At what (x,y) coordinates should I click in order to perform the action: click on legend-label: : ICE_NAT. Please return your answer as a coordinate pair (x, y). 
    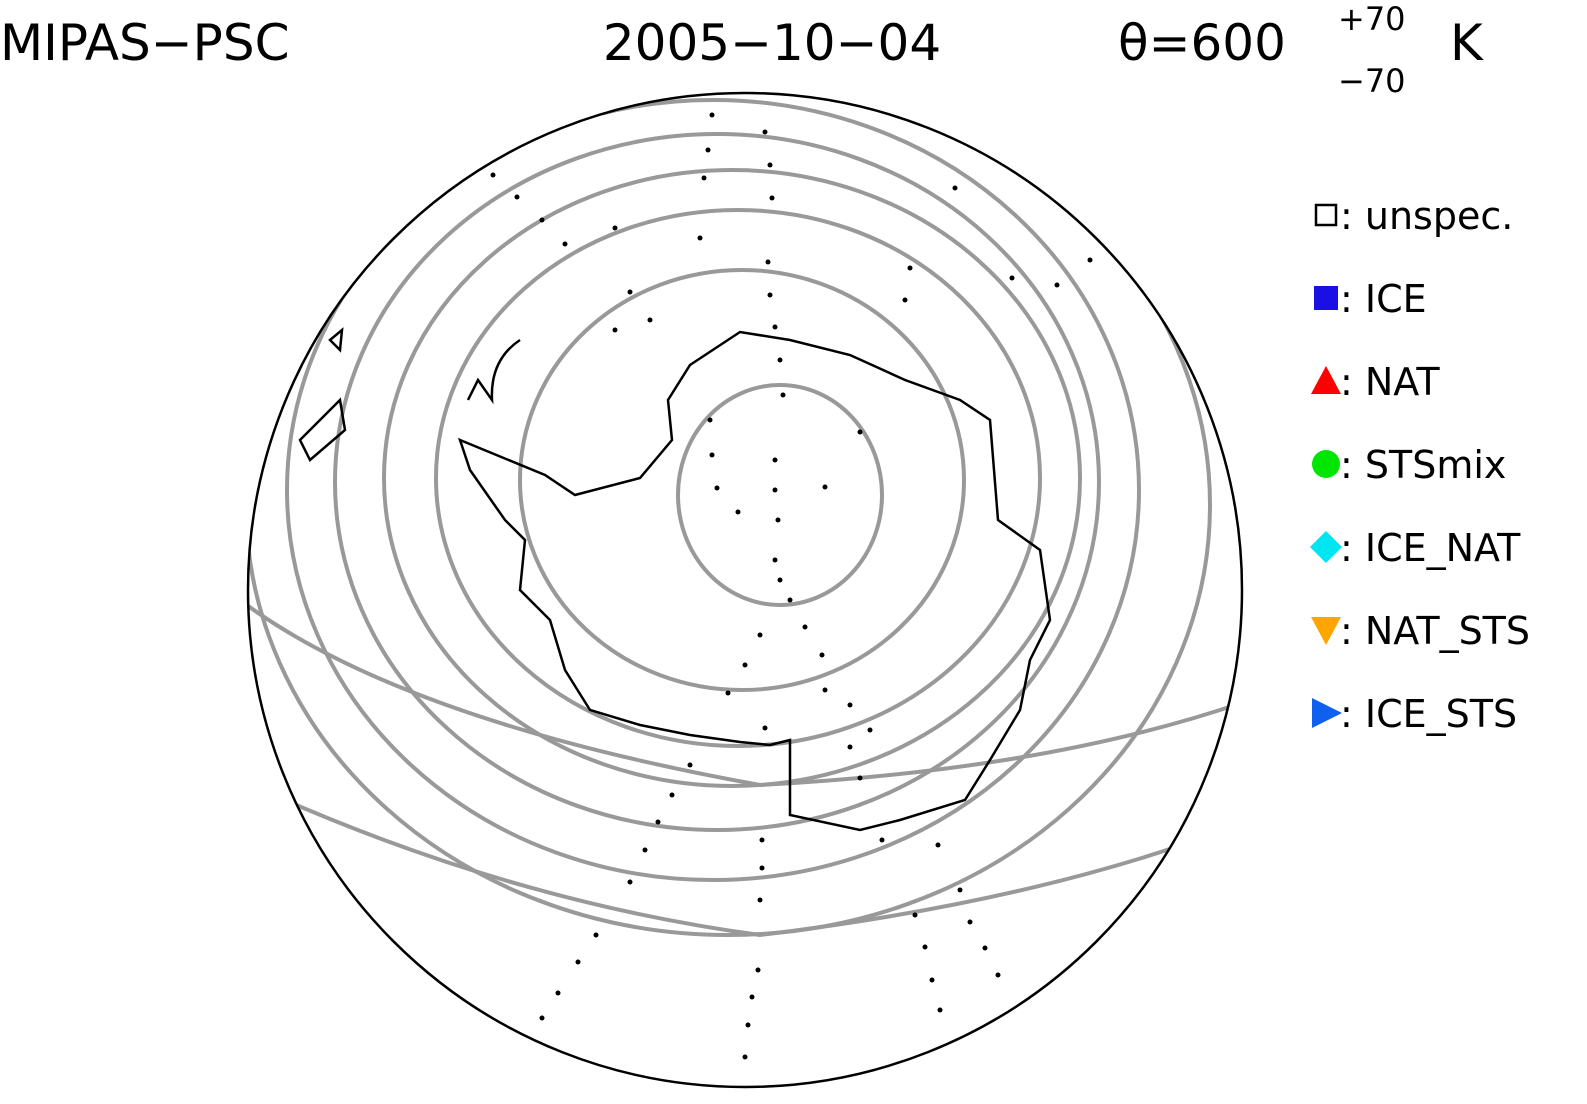
    Looking at the image, I should click on (1430, 548).